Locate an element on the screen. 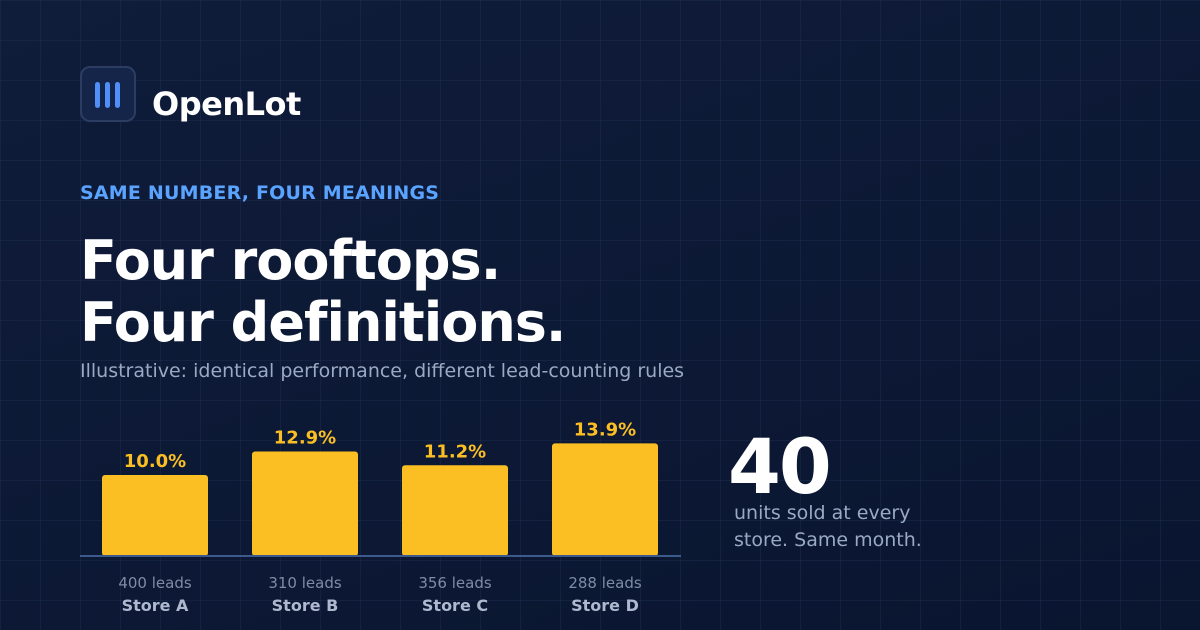 The image size is (1200, 630). leads-label: 400 leads is located at coordinates (155, 583).